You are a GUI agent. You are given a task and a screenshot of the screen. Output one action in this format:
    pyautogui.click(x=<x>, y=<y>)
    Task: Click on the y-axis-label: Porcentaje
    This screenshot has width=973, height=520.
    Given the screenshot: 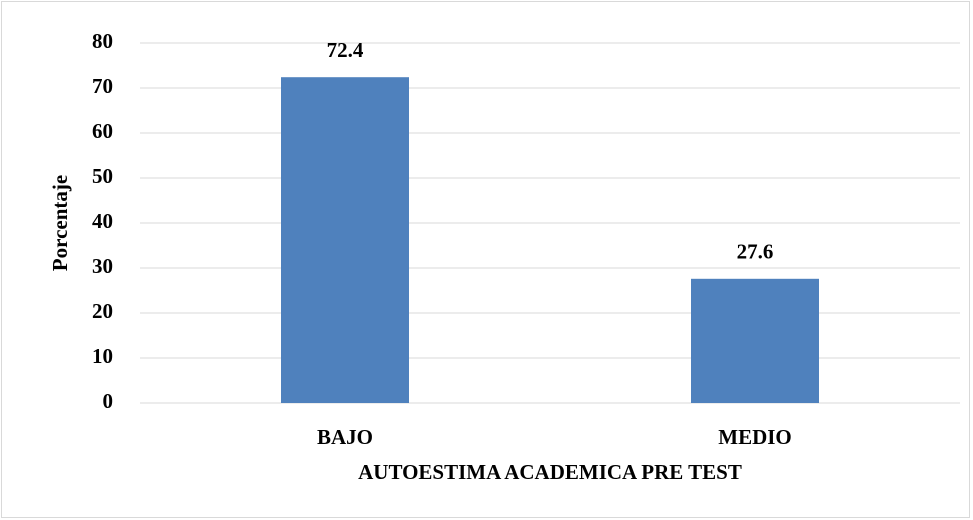 What is the action you would take?
    pyautogui.click(x=60, y=223)
    